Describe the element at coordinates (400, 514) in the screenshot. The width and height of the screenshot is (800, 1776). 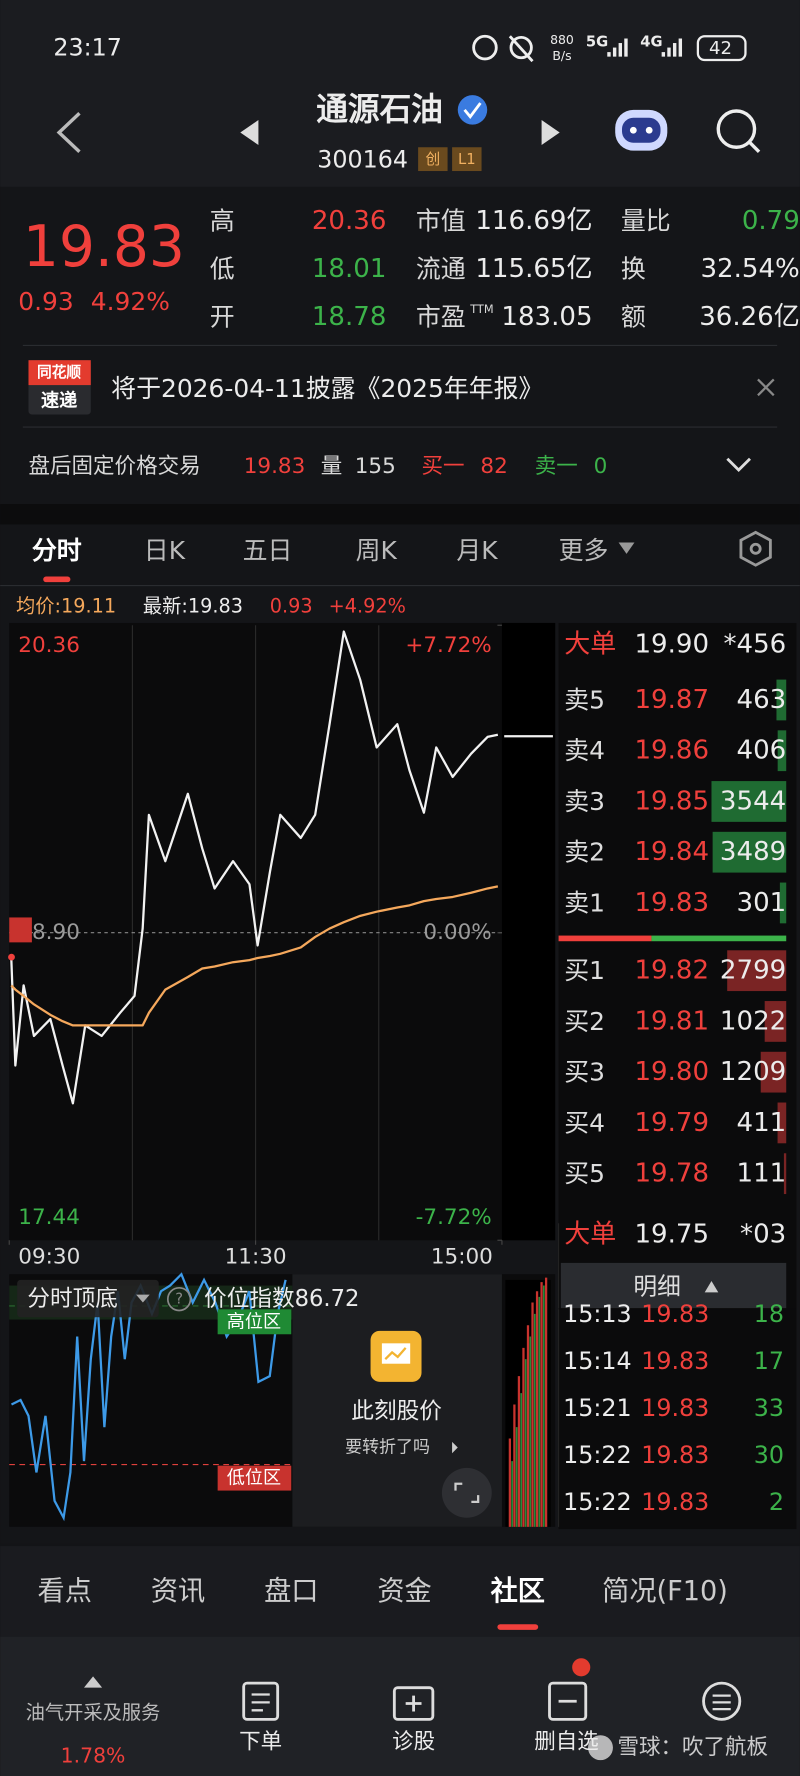
I see `gap` at that location.